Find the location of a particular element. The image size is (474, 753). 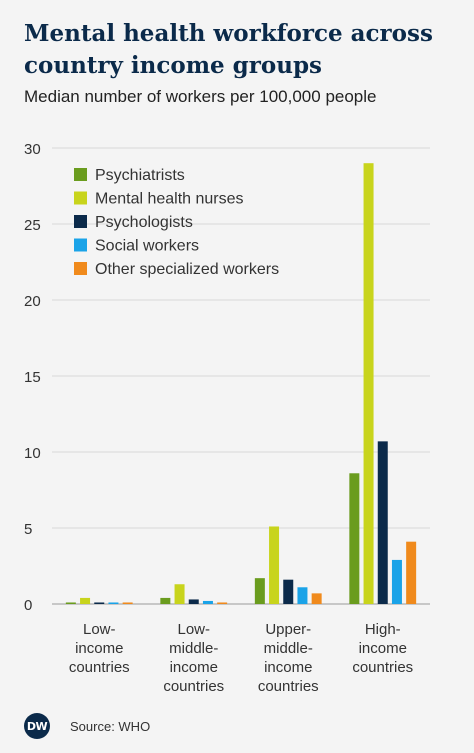

y-tick-label: 10 is located at coordinates (32, 453).